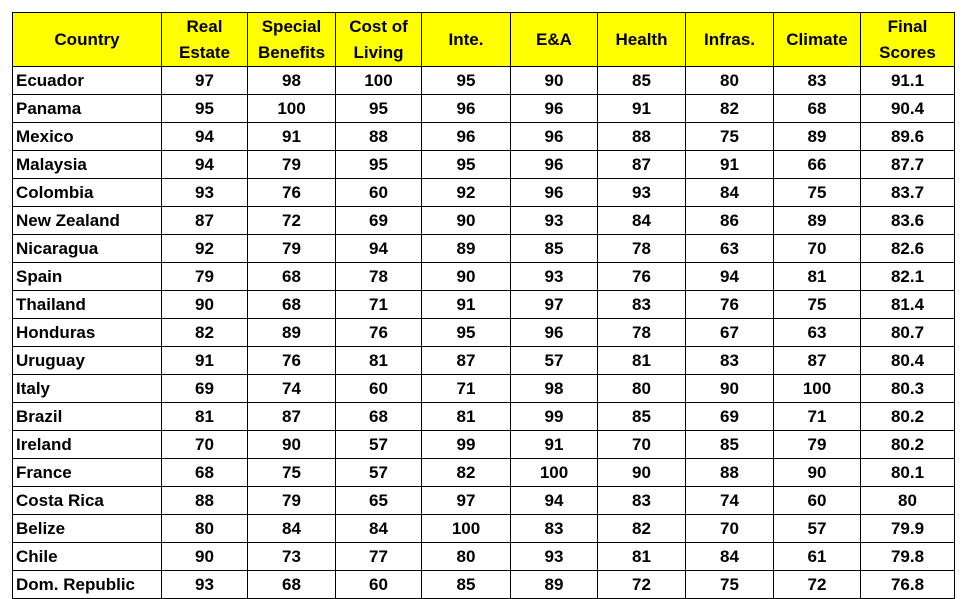  What do you see at coordinates (204, 26) in the screenshot?
I see `column-header-line: Real` at bounding box center [204, 26].